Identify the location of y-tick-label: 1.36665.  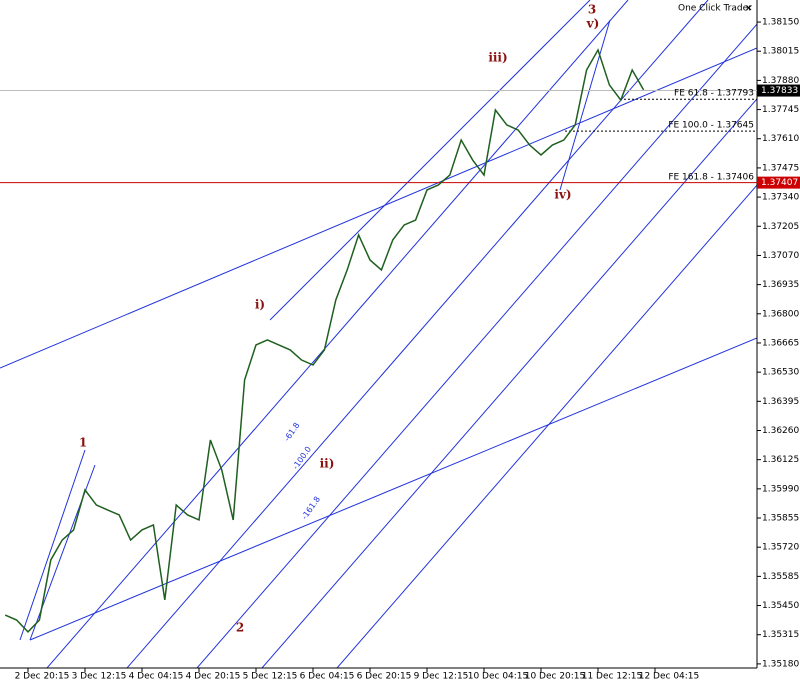
(780, 343).